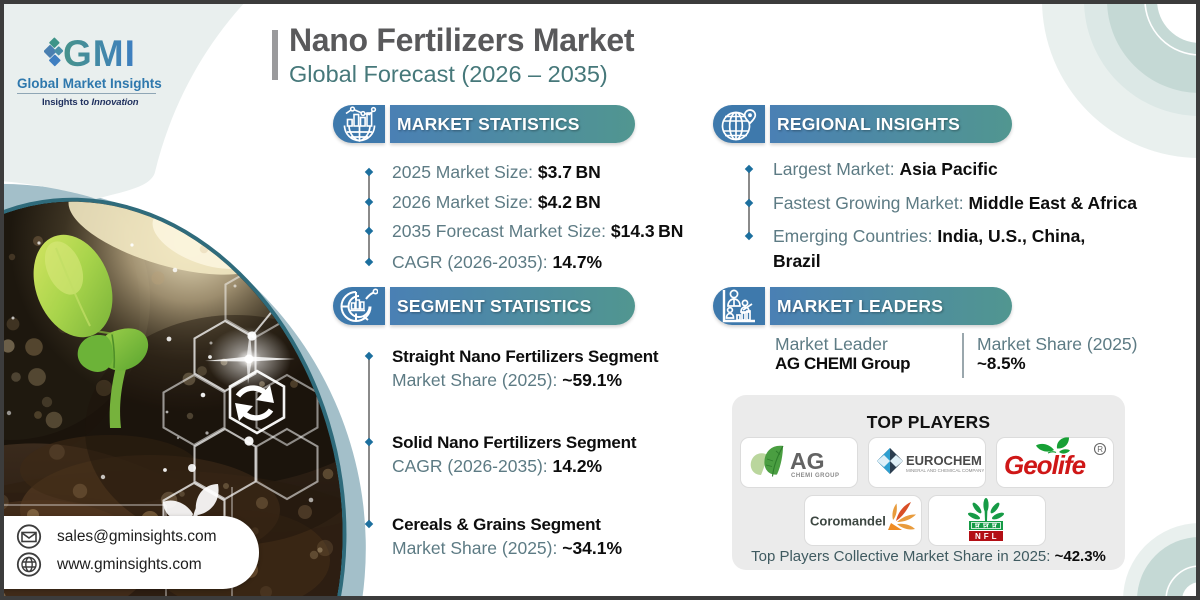 The image size is (1200, 600). What do you see at coordinates (1045, 465) in the screenshot?
I see `svg-text: Geolife` at bounding box center [1045, 465].